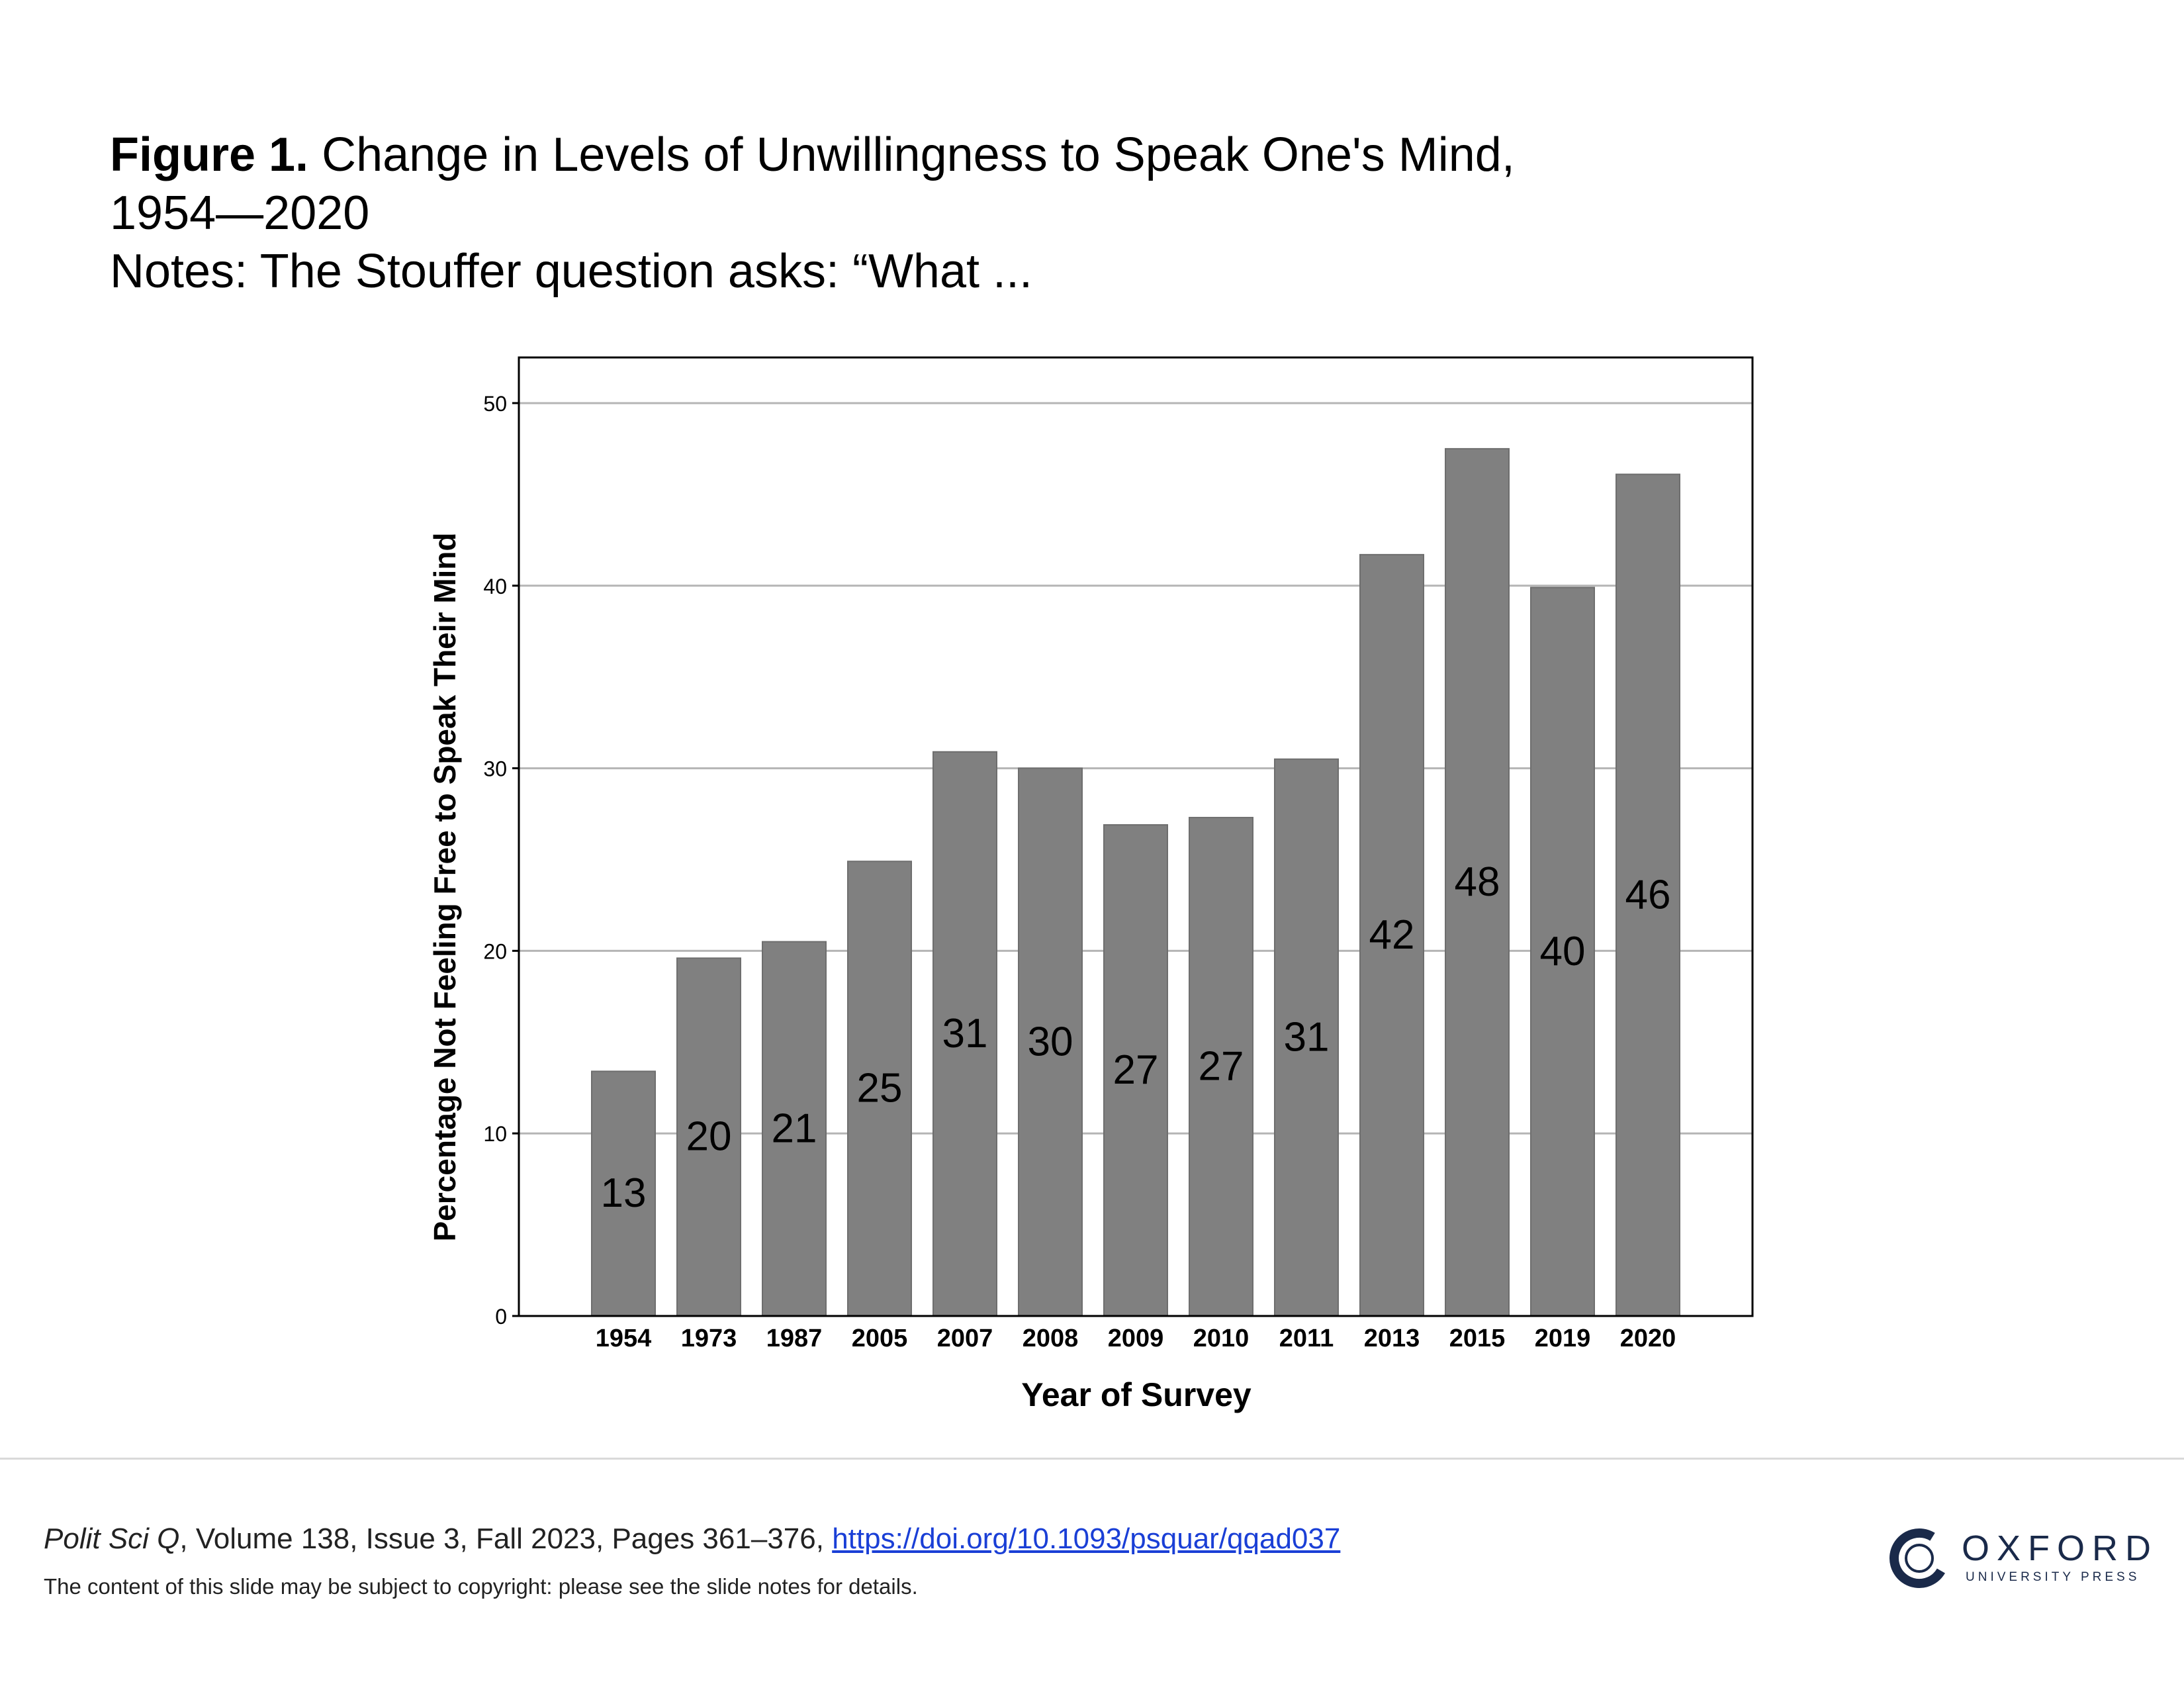 Image resolution: width=2184 pixels, height=1688 pixels. I want to click on x-tick-label: 1954, so click(624, 1338).